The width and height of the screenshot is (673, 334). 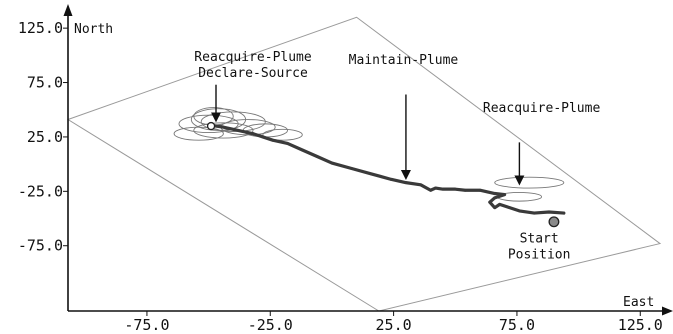 I want to click on y-axis-arrowhead, so click(x=68, y=10).